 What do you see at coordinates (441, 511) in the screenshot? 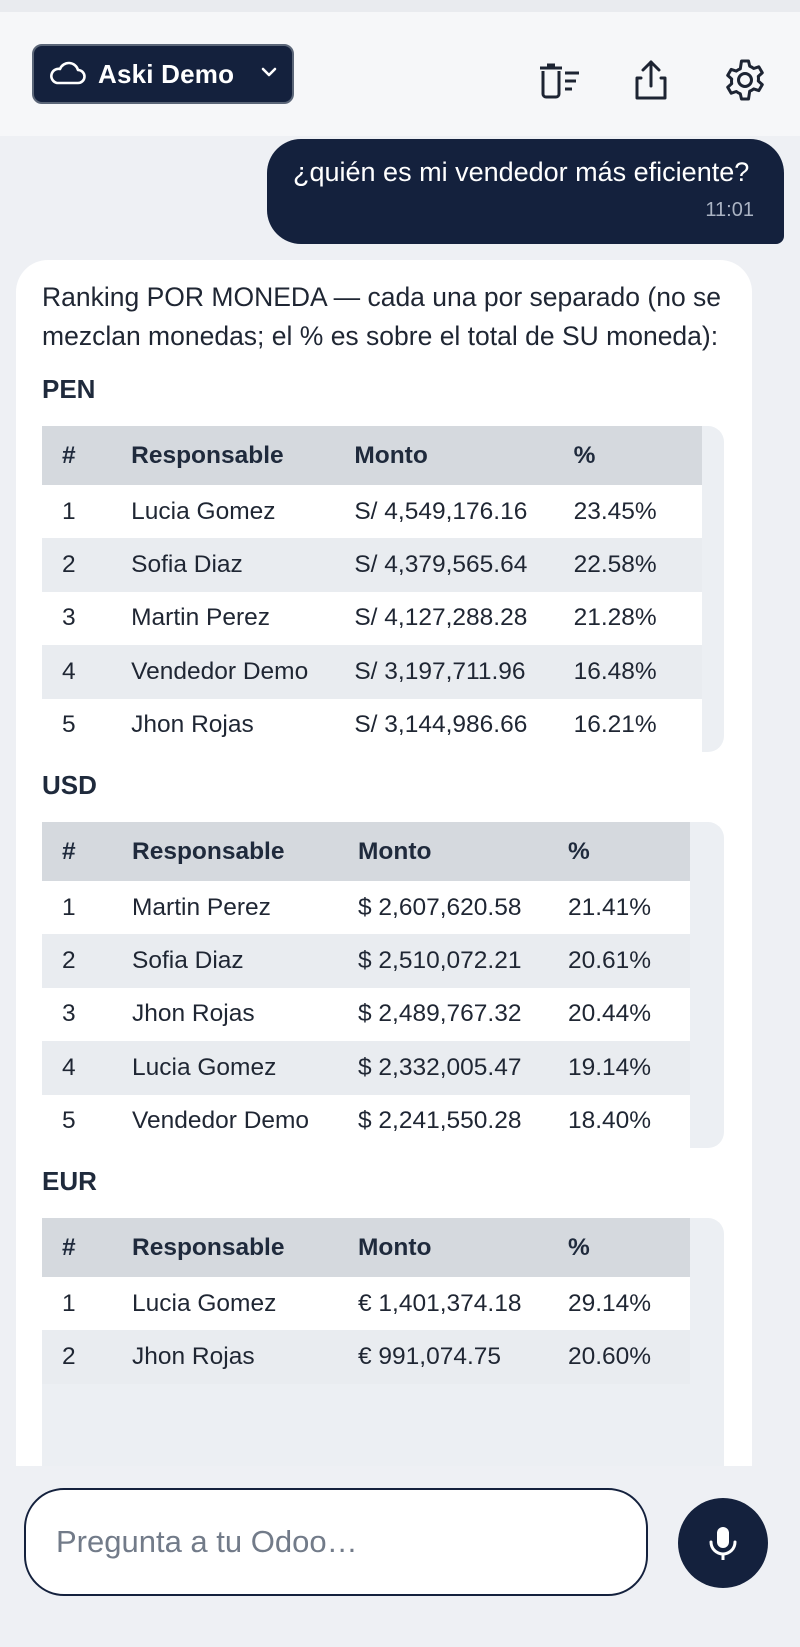
I see `table-cell: S/ 4,549,176.16` at bounding box center [441, 511].